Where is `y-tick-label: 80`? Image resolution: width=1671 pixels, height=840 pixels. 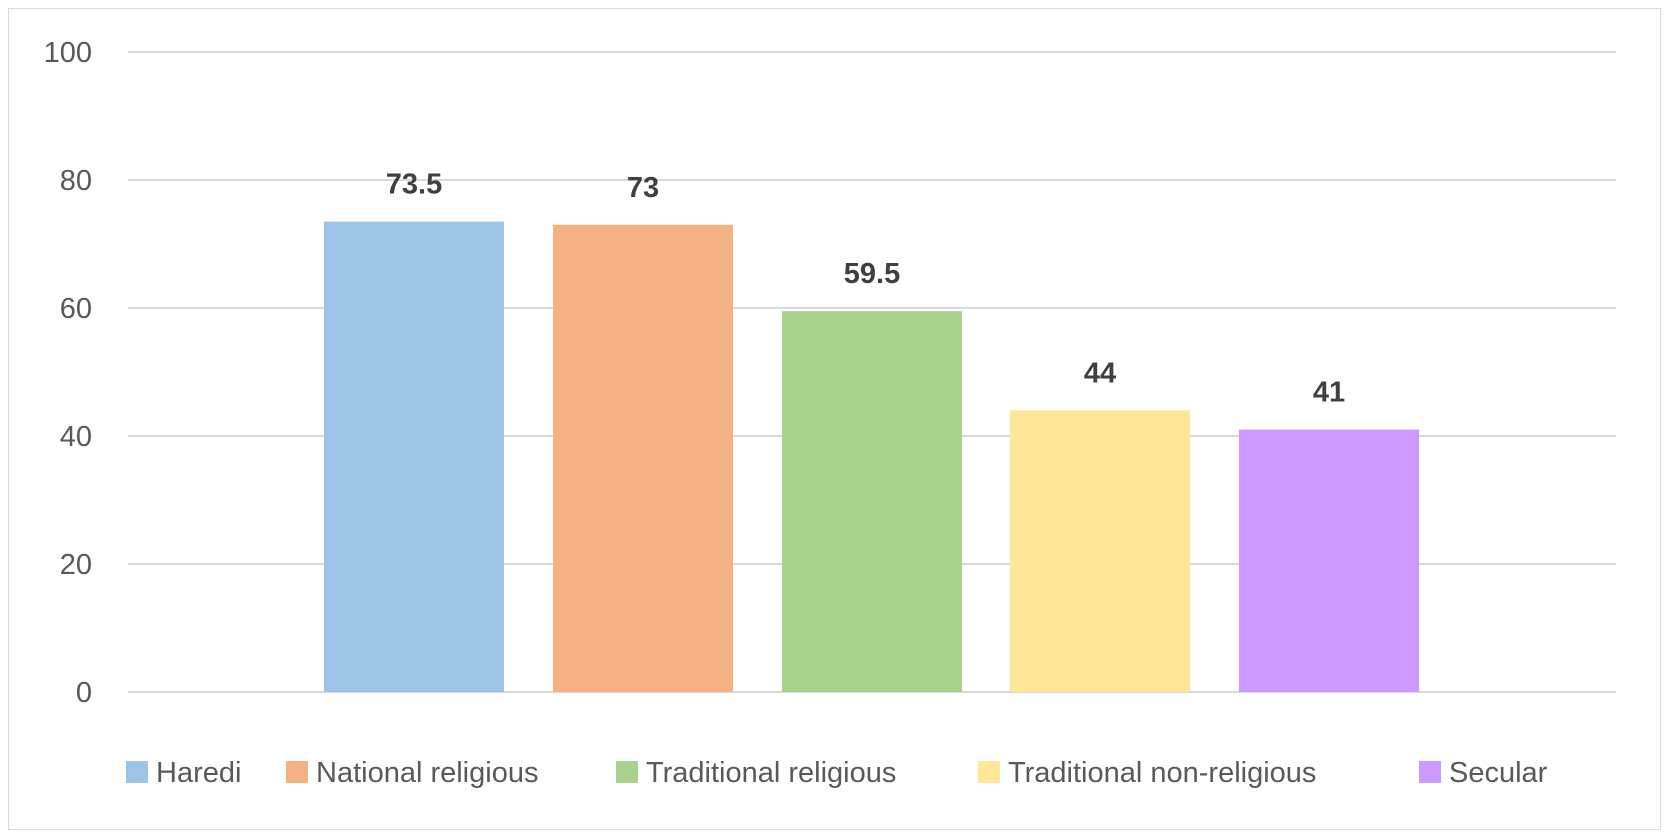
y-tick-label: 80 is located at coordinates (76, 181).